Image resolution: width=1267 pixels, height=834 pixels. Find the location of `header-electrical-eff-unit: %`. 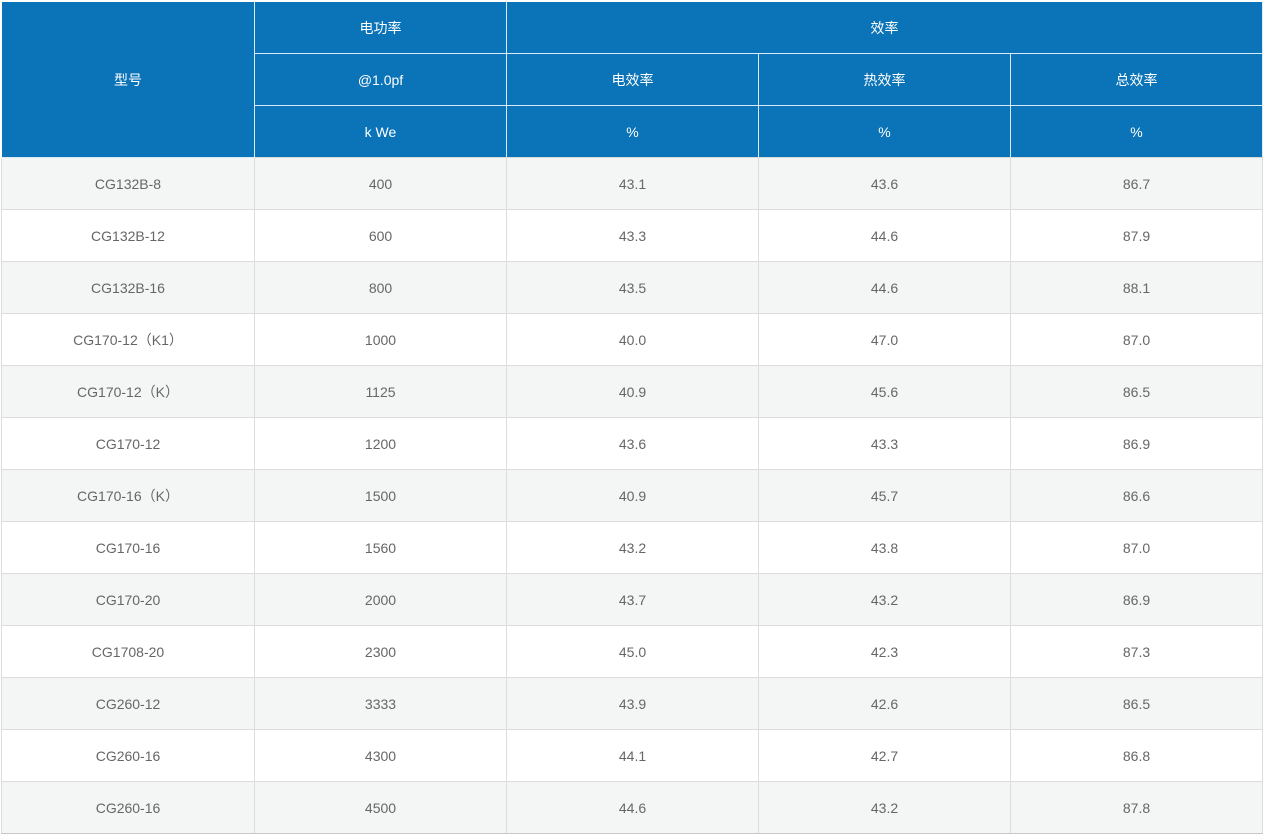

header-electrical-eff-unit: % is located at coordinates (632, 131).